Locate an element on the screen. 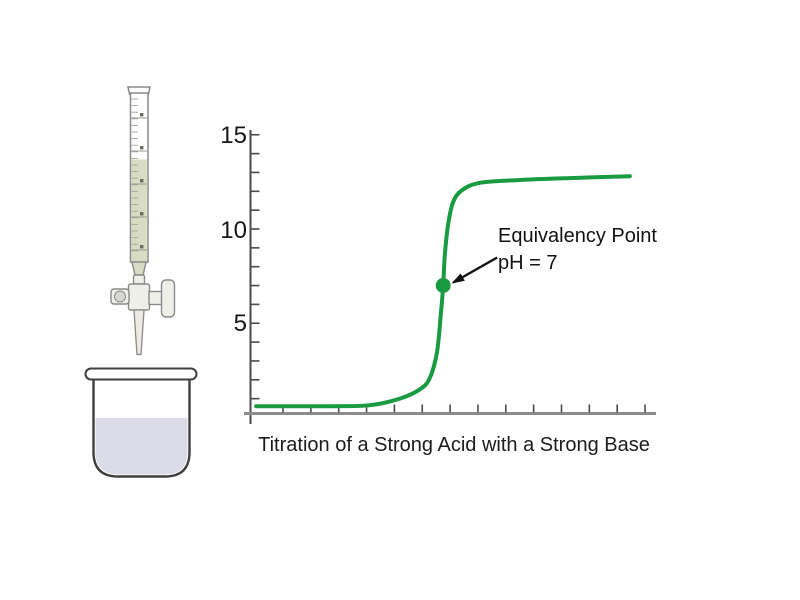  y-tick-label-5: 5 is located at coordinates (240, 323).